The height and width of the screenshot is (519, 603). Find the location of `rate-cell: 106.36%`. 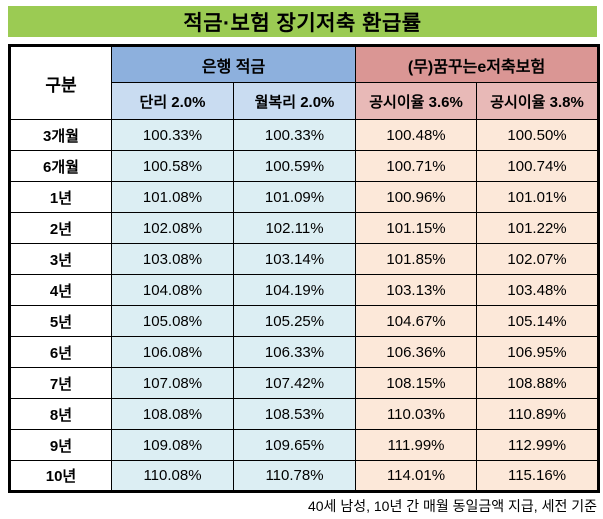

rate-cell: 106.36% is located at coordinates (416, 352).